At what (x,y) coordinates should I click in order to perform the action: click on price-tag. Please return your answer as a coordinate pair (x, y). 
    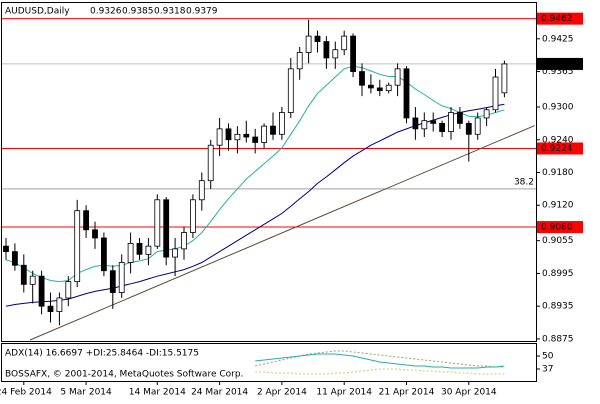
    Looking at the image, I should click on (560, 63).